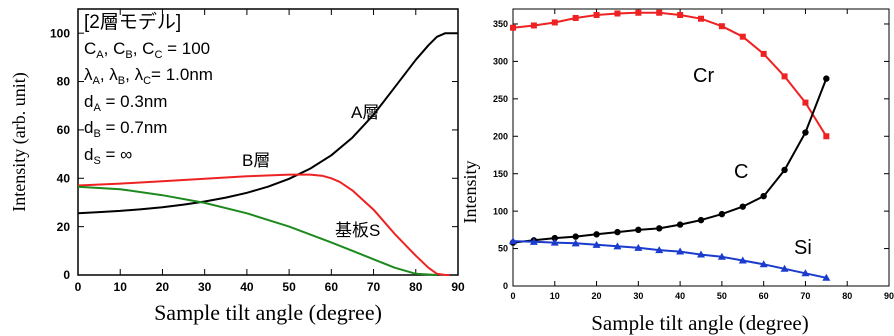 The width and height of the screenshot is (894, 336). Describe the element at coordinates (64, 130) in the screenshot. I see `y-tick-label: 60` at that location.